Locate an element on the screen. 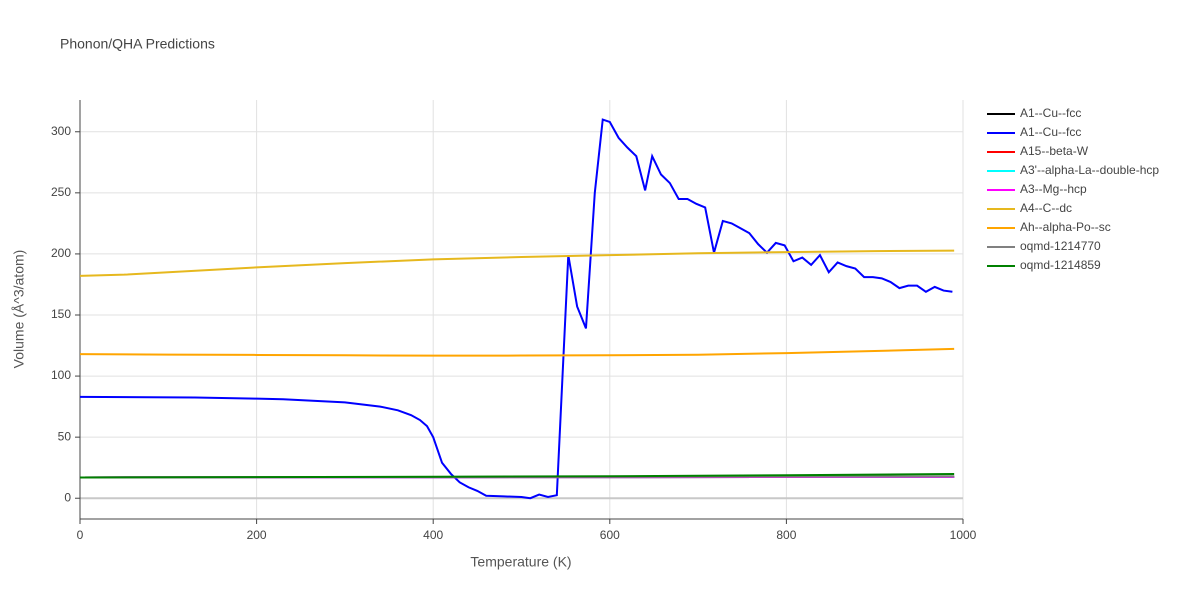 The height and width of the screenshot is (600, 1200). legend-label: A15--beta-W is located at coordinates (1054, 151).